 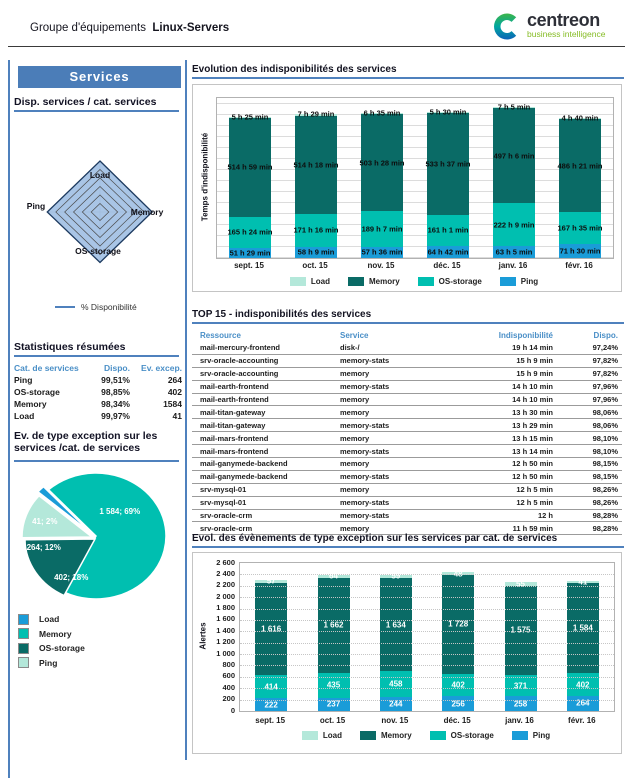 What do you see at coordinates (408, 78) in the screenshot?
I see `section1-rule` at bounding box center [408, 78].